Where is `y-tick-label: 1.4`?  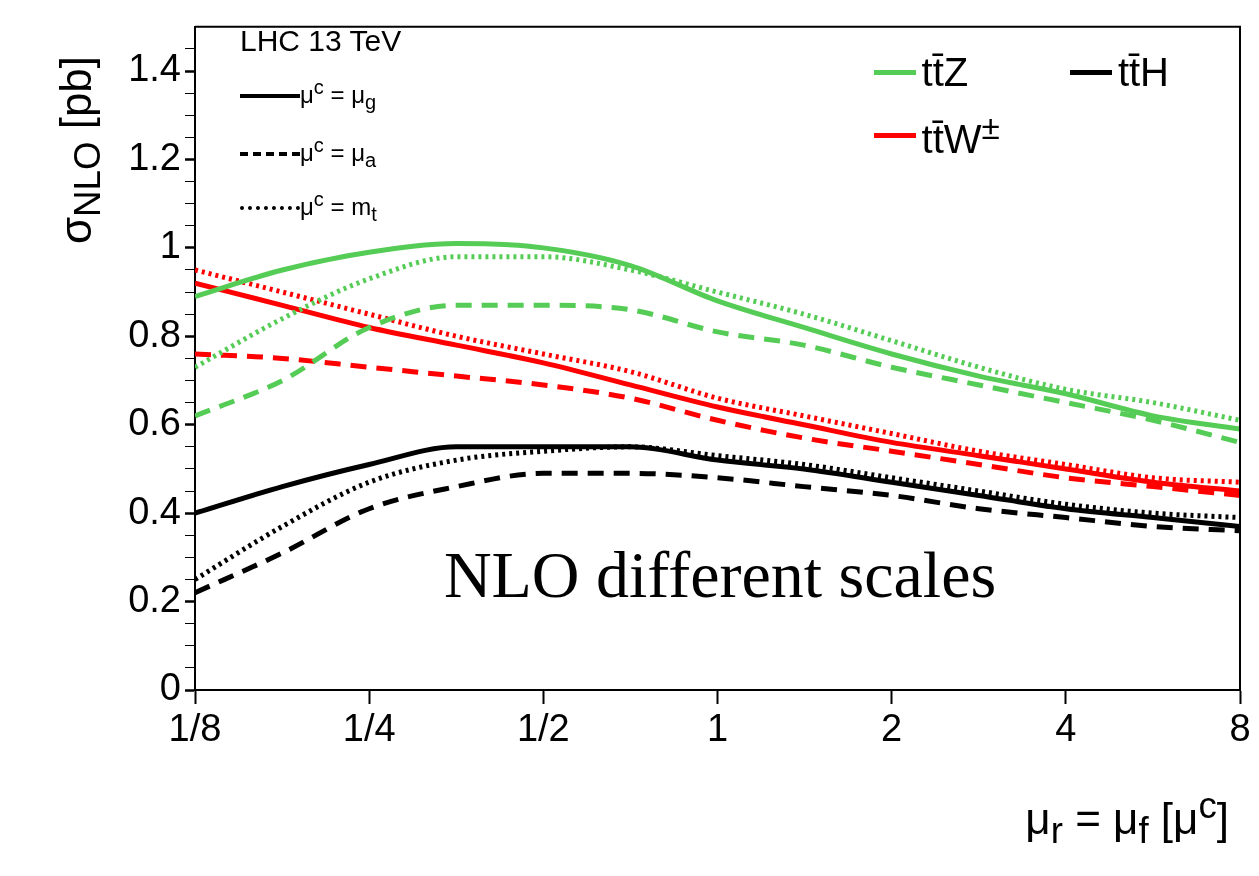 y-tick-label: 1.4 is located at coordinates (154, 68).